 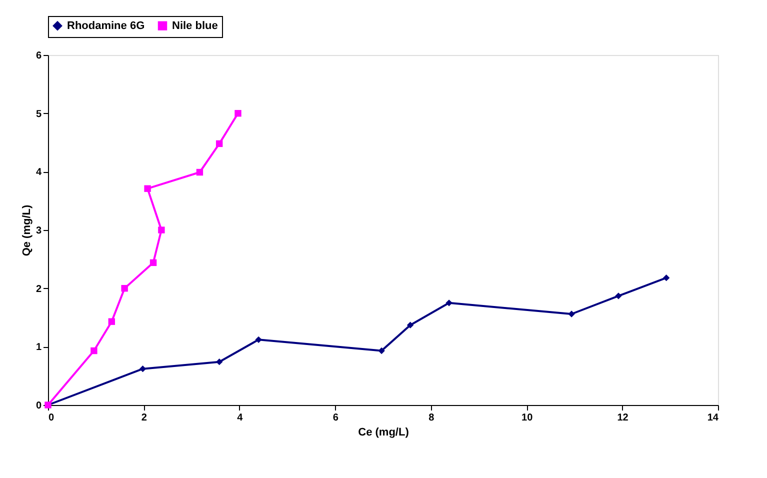 What do you see at coordinates (106, 26) in the screenshot?
I see `legend-label: Rhodamine 6G` at bounding box center [106, 26].